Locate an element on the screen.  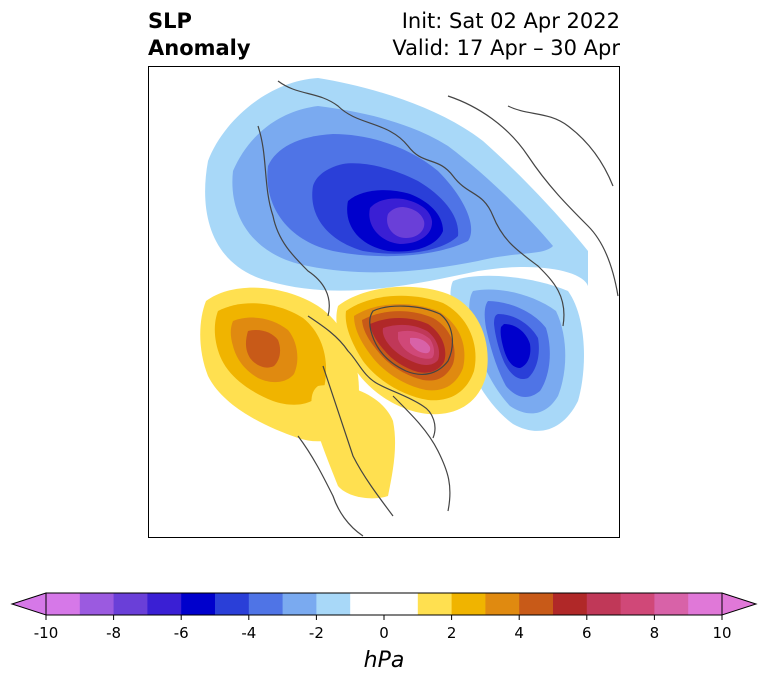
colorbar-tick-label: 10 is located at coordinates (721, 633).